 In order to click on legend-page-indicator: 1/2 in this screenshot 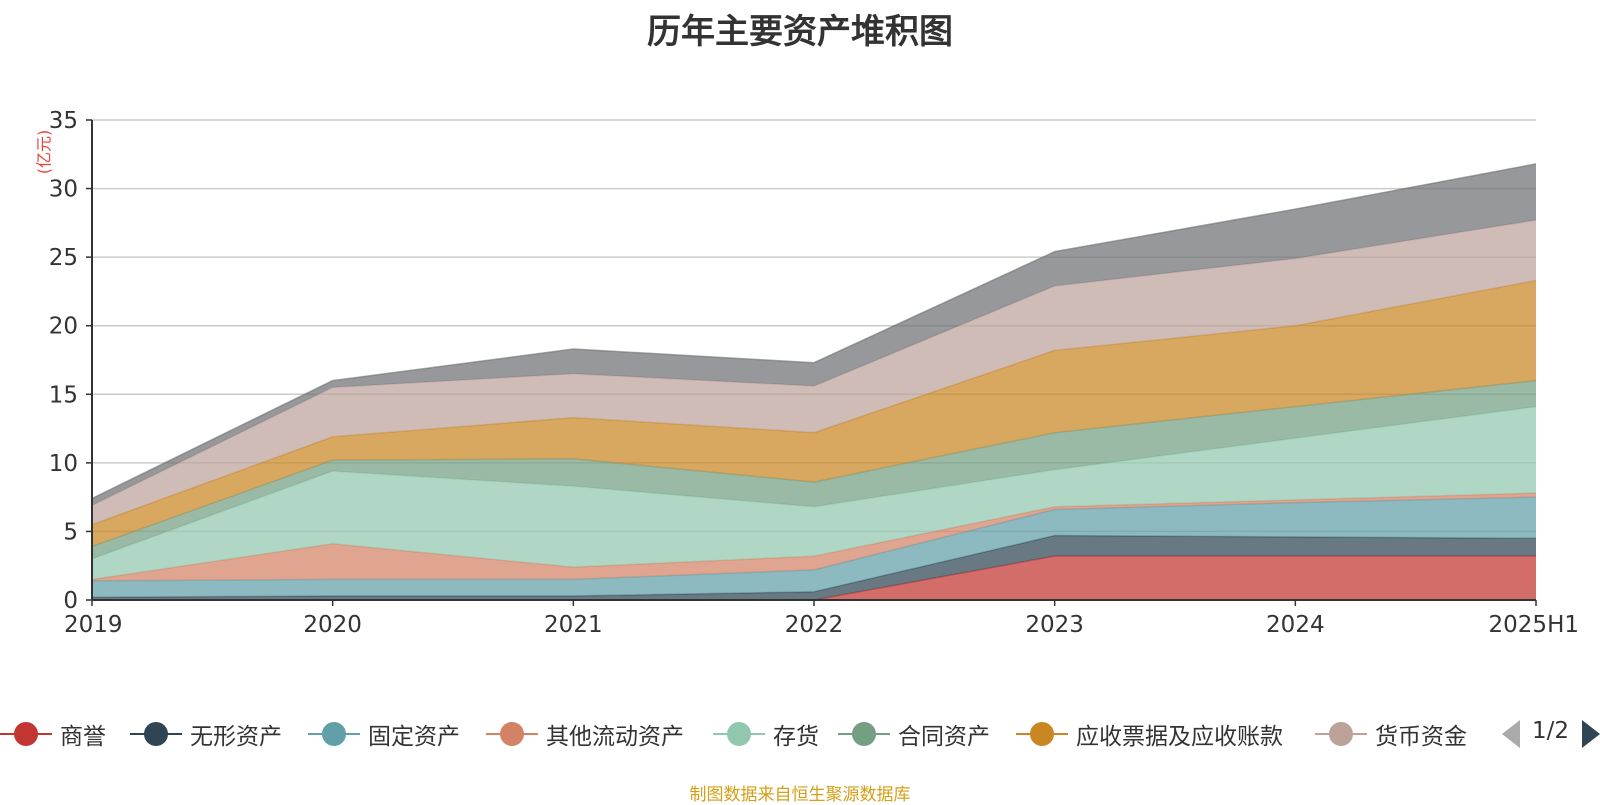, I will do `click(1551, 731)`.